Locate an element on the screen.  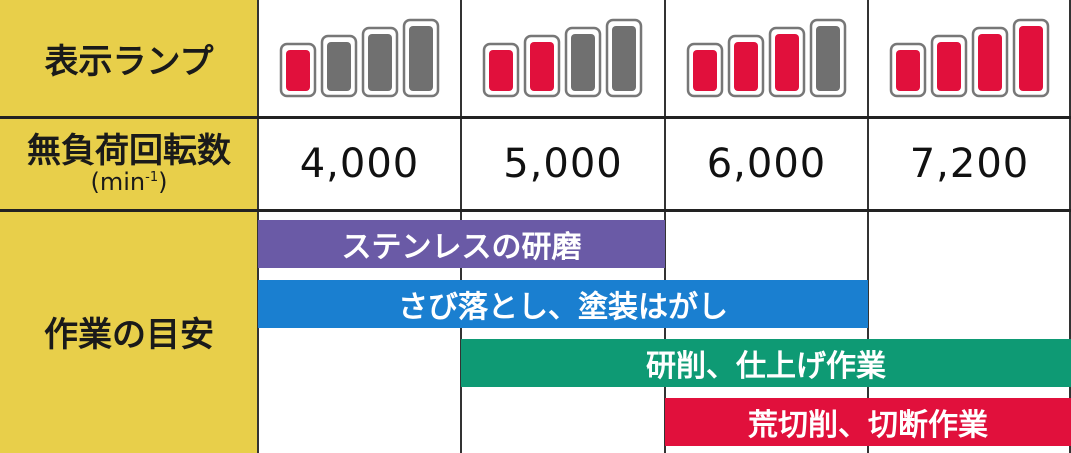
rpm-label: 無負荷回転数 is located at coordinates (129, 150).